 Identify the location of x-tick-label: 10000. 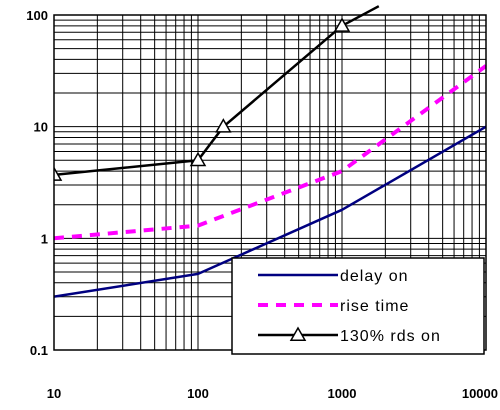
(480, 393).